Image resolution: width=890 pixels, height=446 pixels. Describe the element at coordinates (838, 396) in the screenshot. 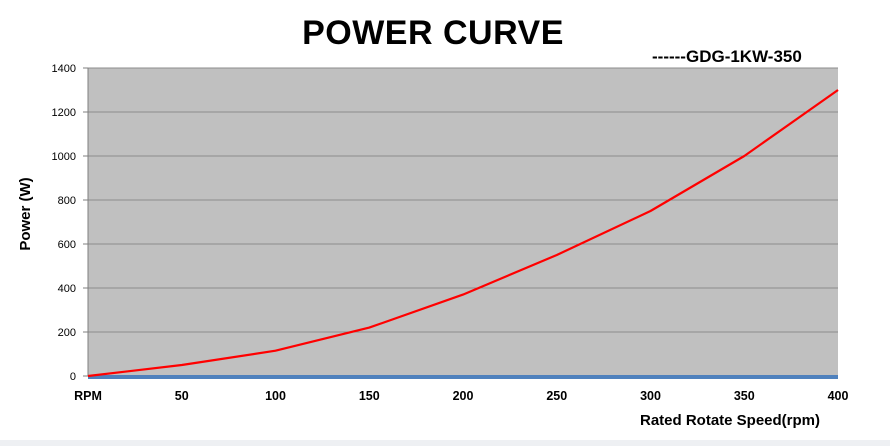

I see `x-tick-label: 400` at that location.